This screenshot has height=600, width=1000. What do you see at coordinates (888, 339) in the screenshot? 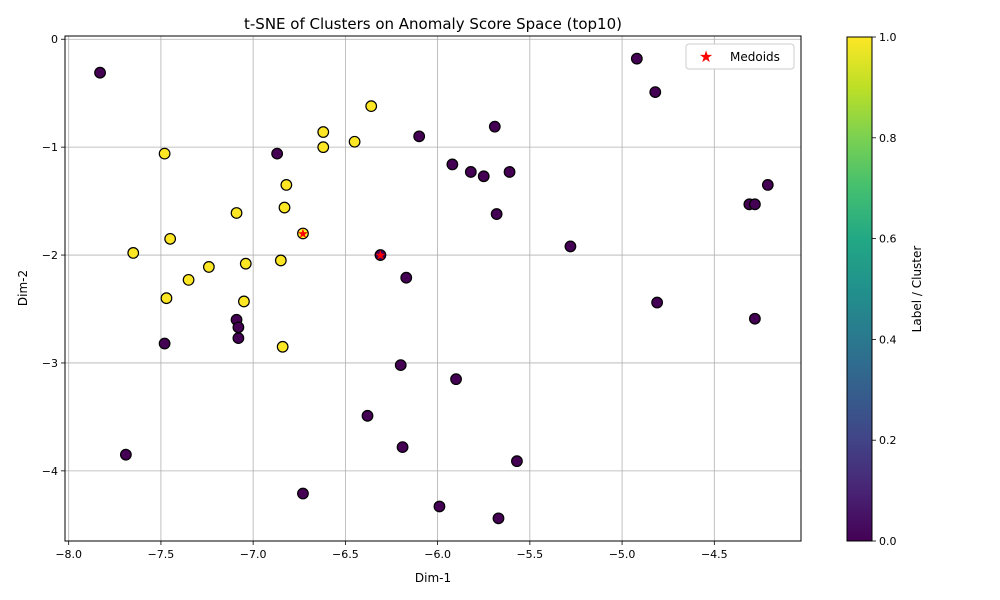
I see `colorbar-tick-label: 0.4` at bounding box center [888, 339].